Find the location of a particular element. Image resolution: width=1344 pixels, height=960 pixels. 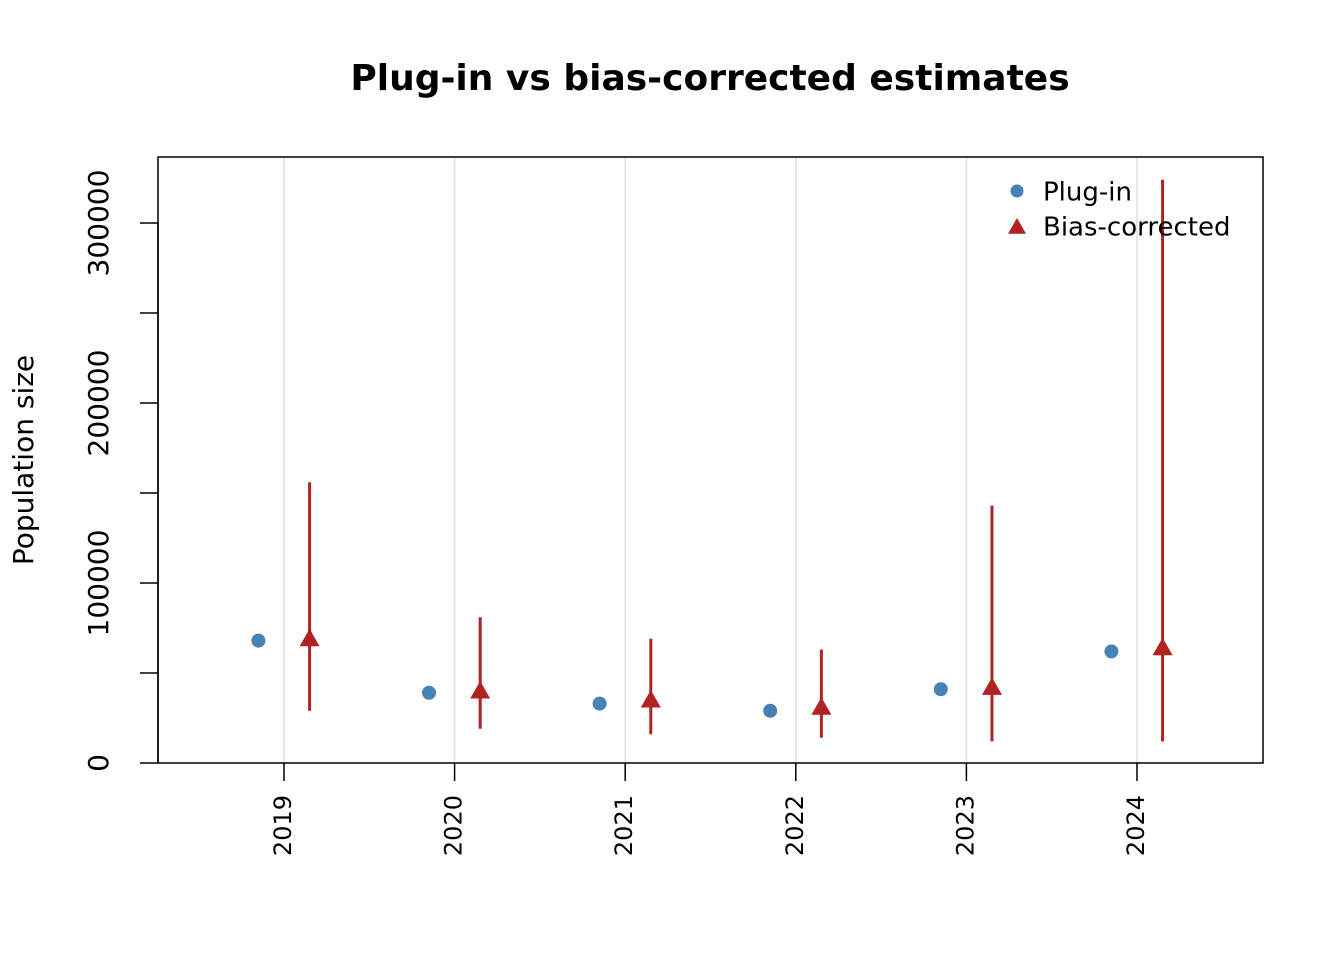

y-tick-label: 200000 is located at coordinates (98, 403).